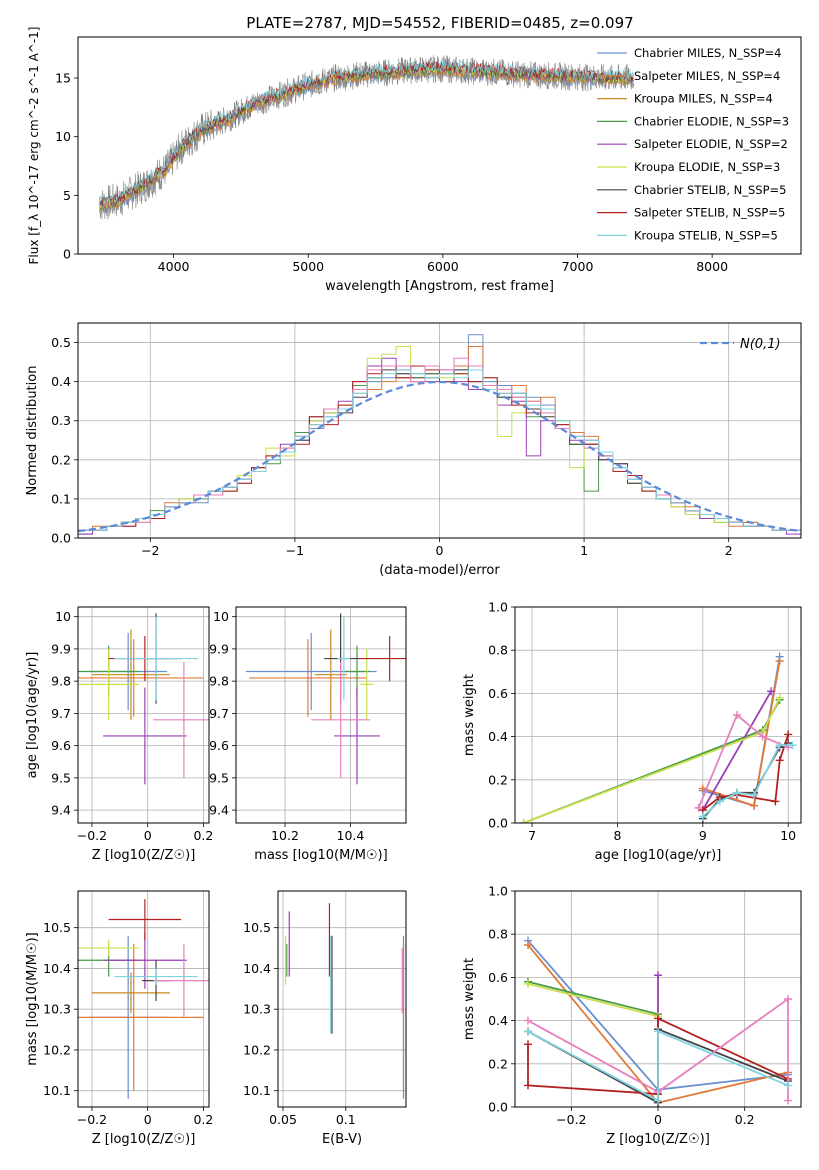 This screenshot has height=1170, width=819. What do you see at coordinates (61, 420) in the screenshot?
I see `y-tick-label: 0.3` at bounding box center [61, 420].